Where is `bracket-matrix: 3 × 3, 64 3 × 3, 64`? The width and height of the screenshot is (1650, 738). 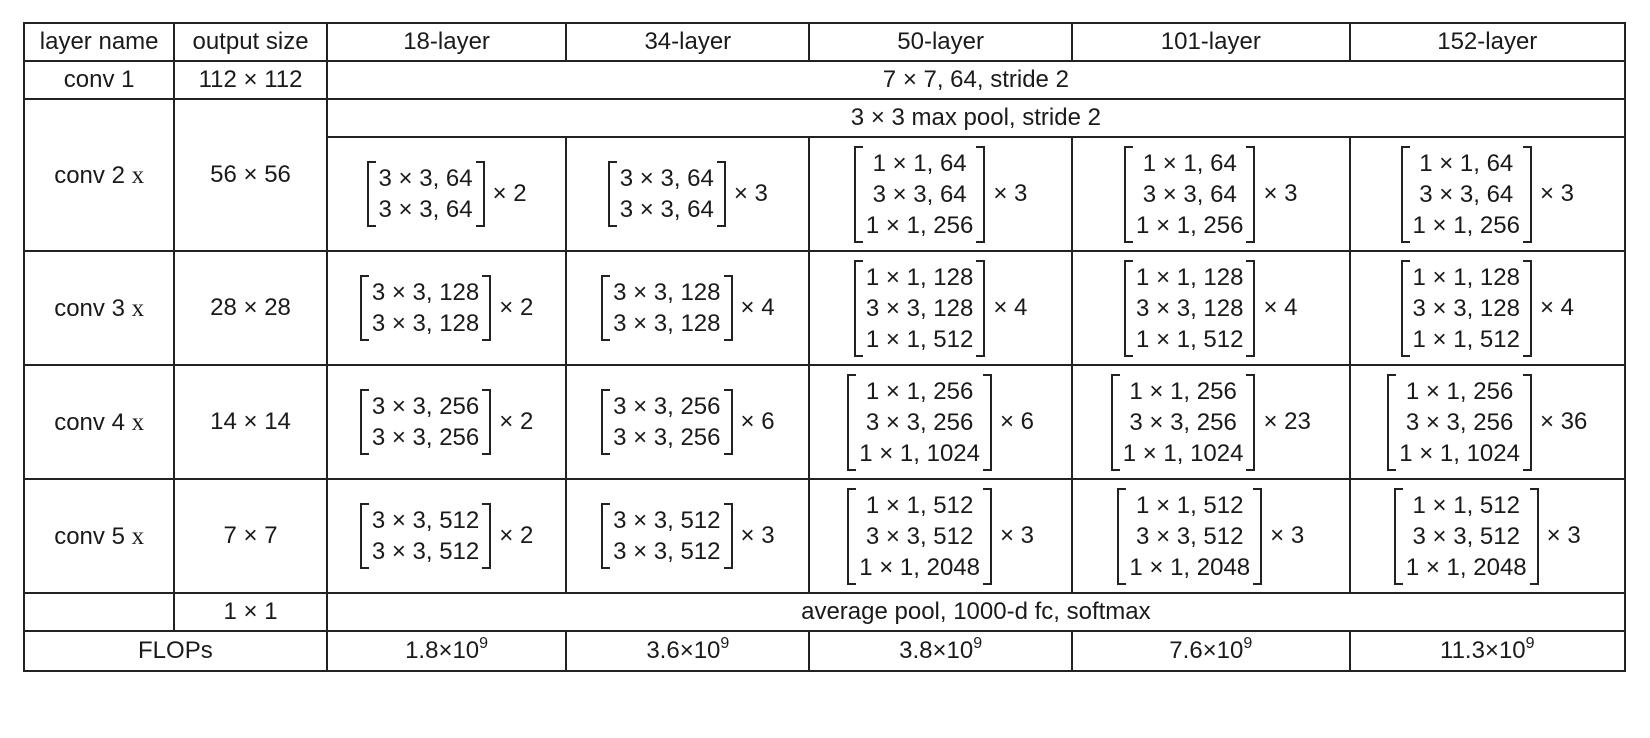 bracket-matrix: 3 × 3, 64 3 × 3, 64 is located at coordinates (666, 194).